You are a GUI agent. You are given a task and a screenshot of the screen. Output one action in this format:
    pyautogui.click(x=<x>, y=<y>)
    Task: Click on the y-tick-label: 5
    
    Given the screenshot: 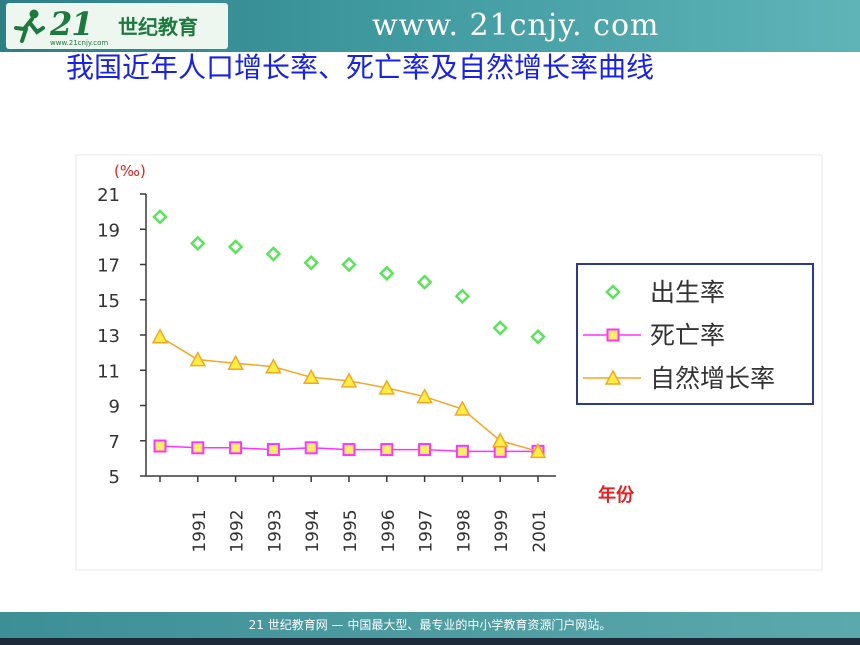 What is the action you would take?
    pyautogui.click(x=114, y=477)
    